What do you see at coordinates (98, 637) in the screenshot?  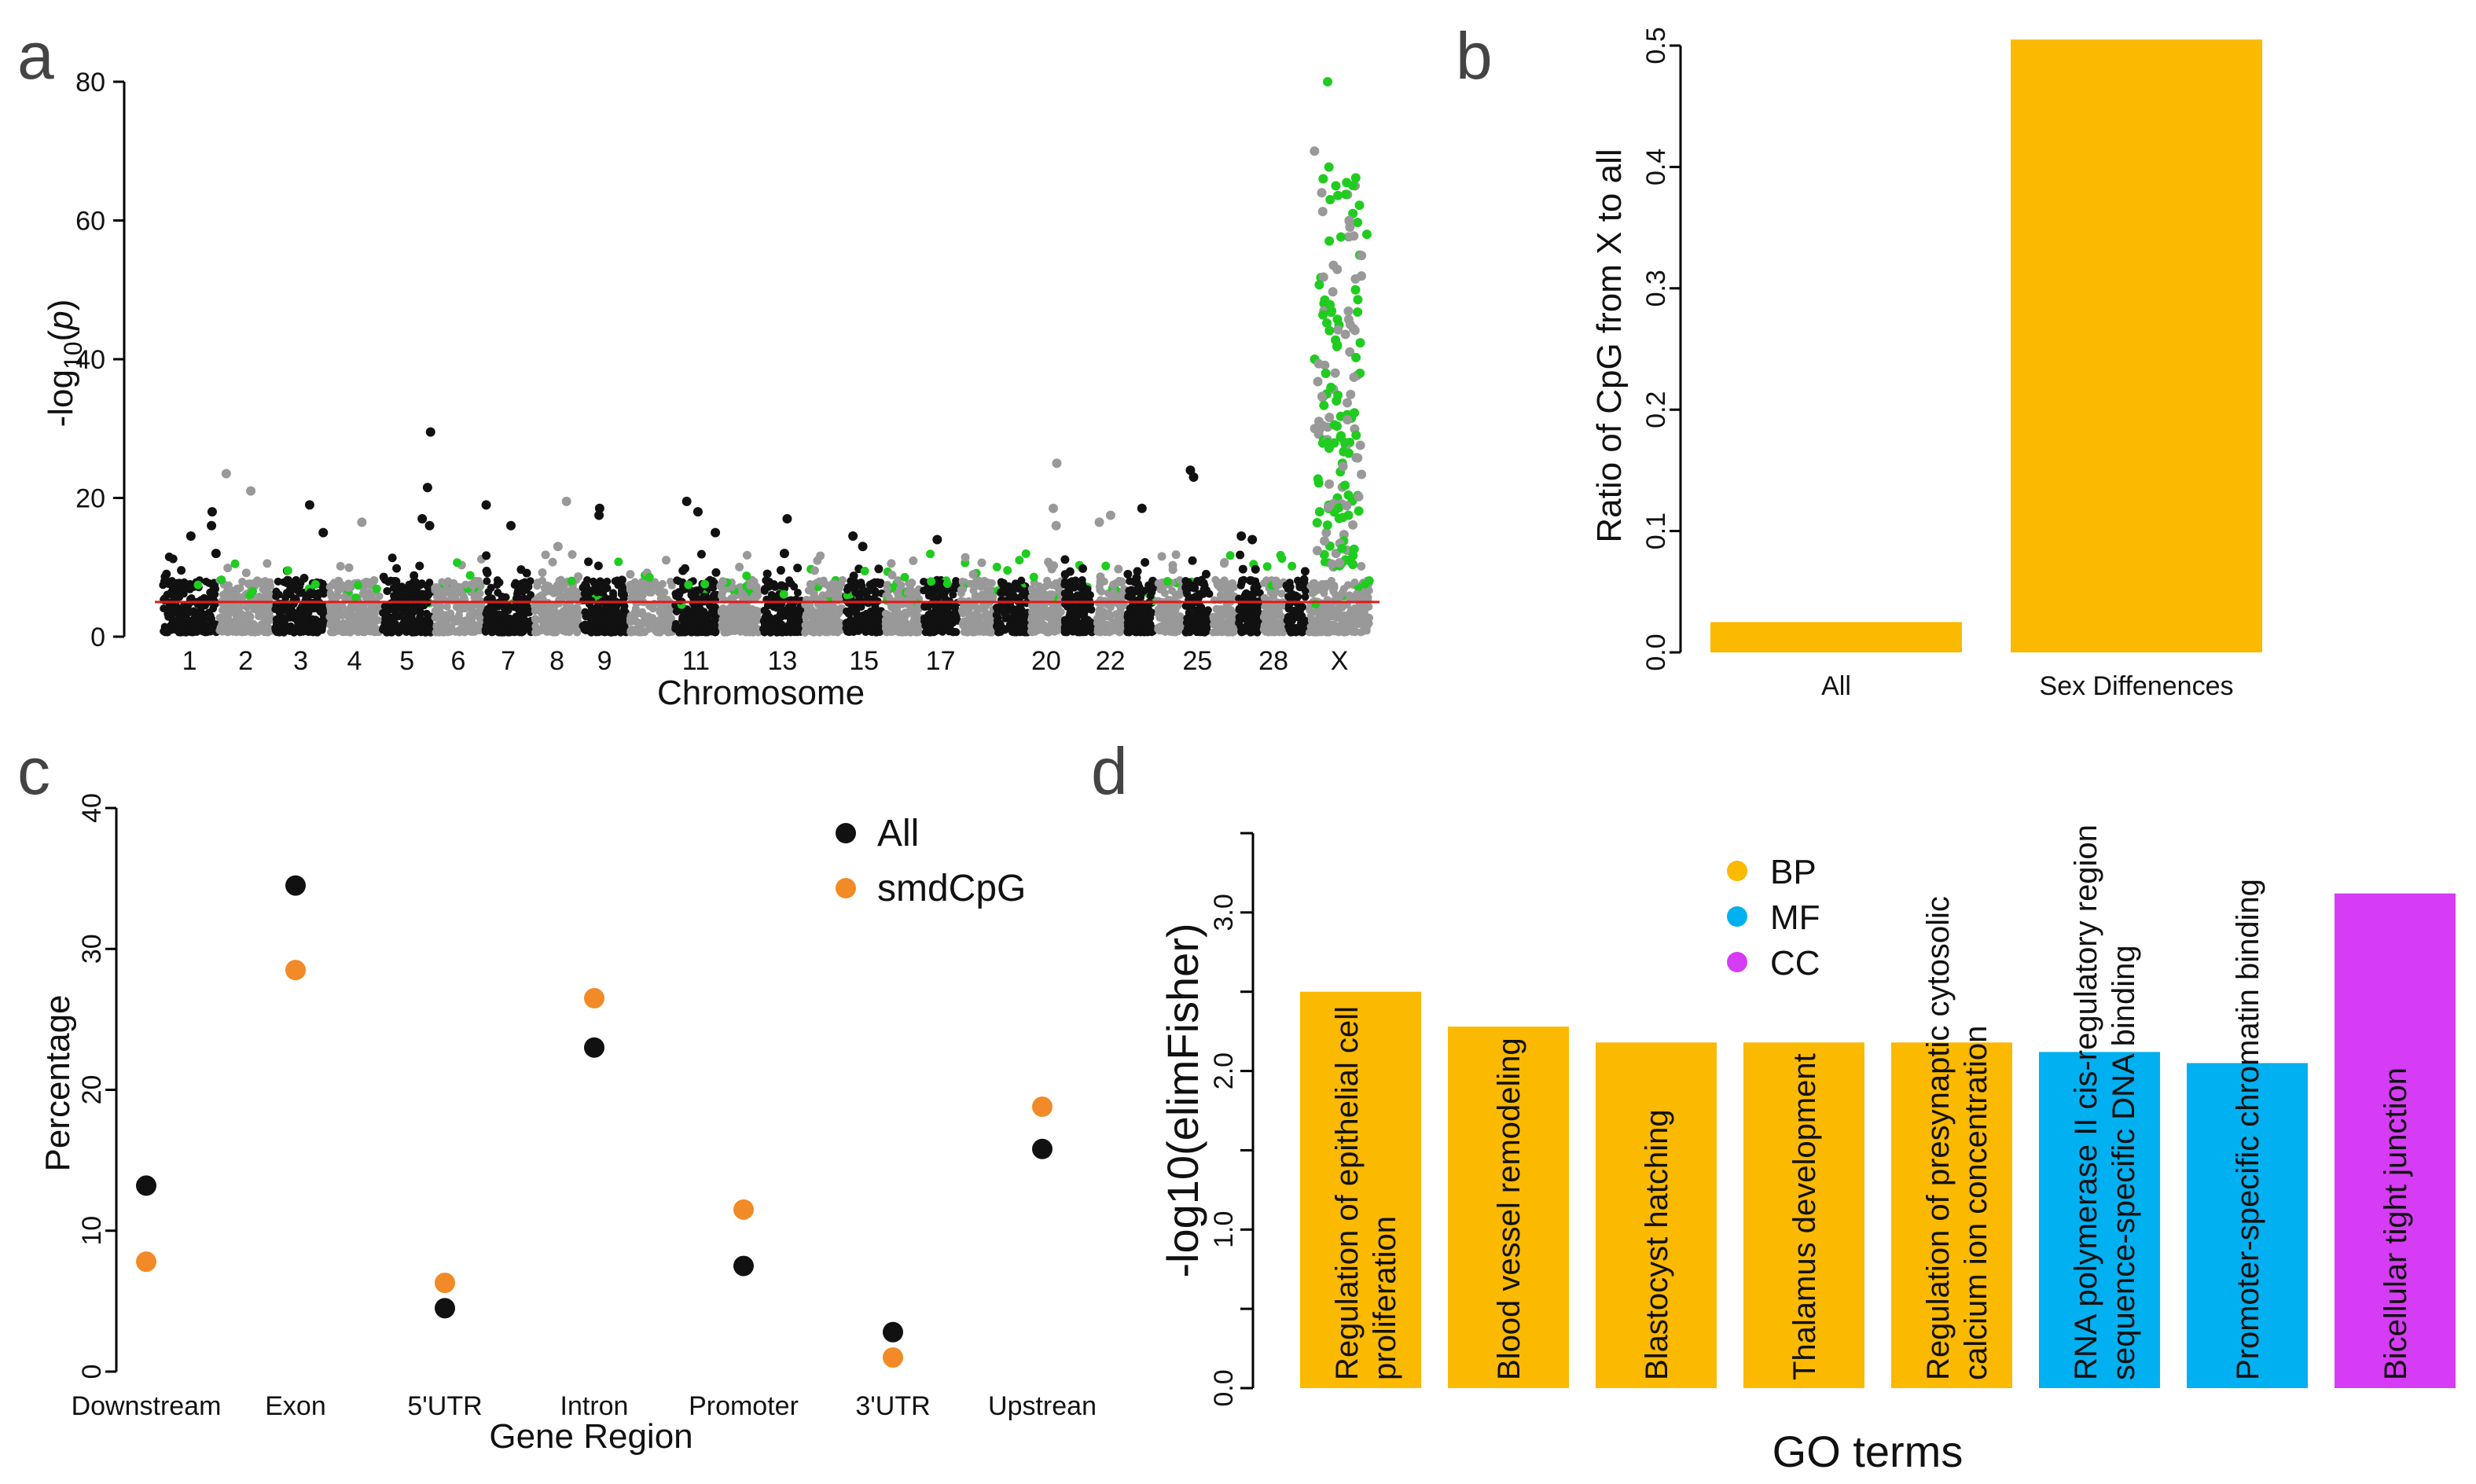 I see `panel-a-y-tick-label: 0` at bounding box center [98, 637].